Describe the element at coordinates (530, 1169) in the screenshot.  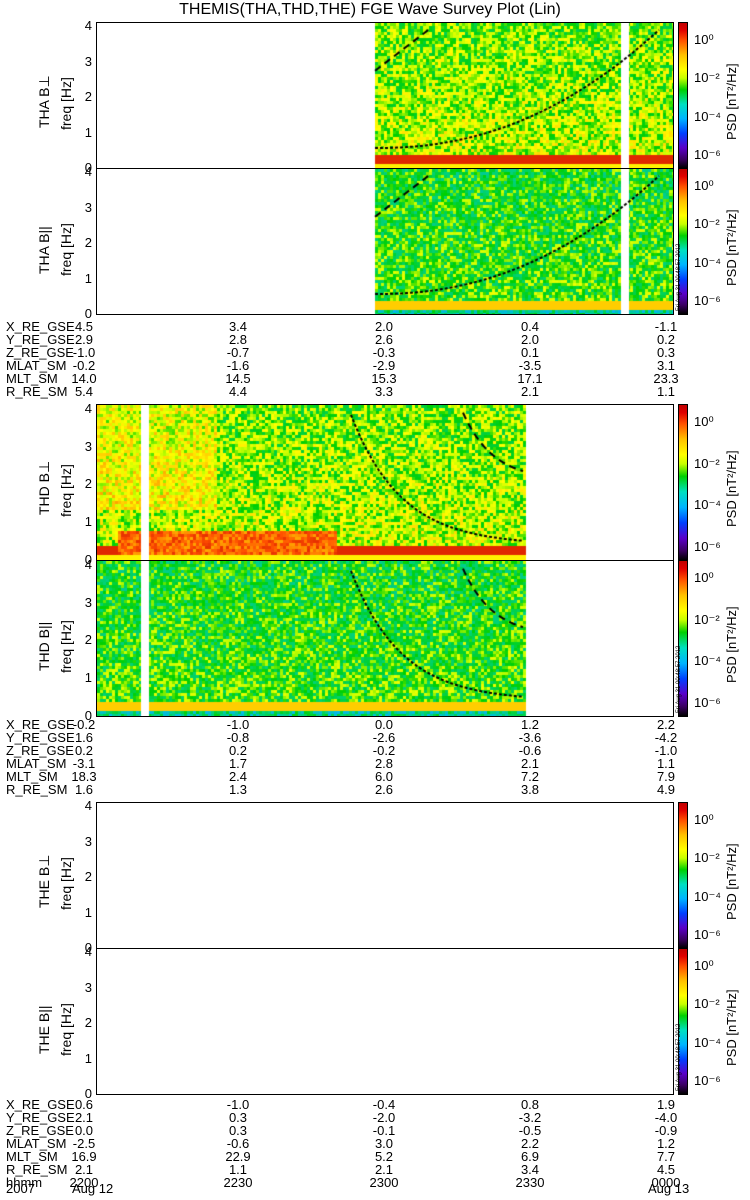
I see `ephemeris-value: 3.4` at that location.